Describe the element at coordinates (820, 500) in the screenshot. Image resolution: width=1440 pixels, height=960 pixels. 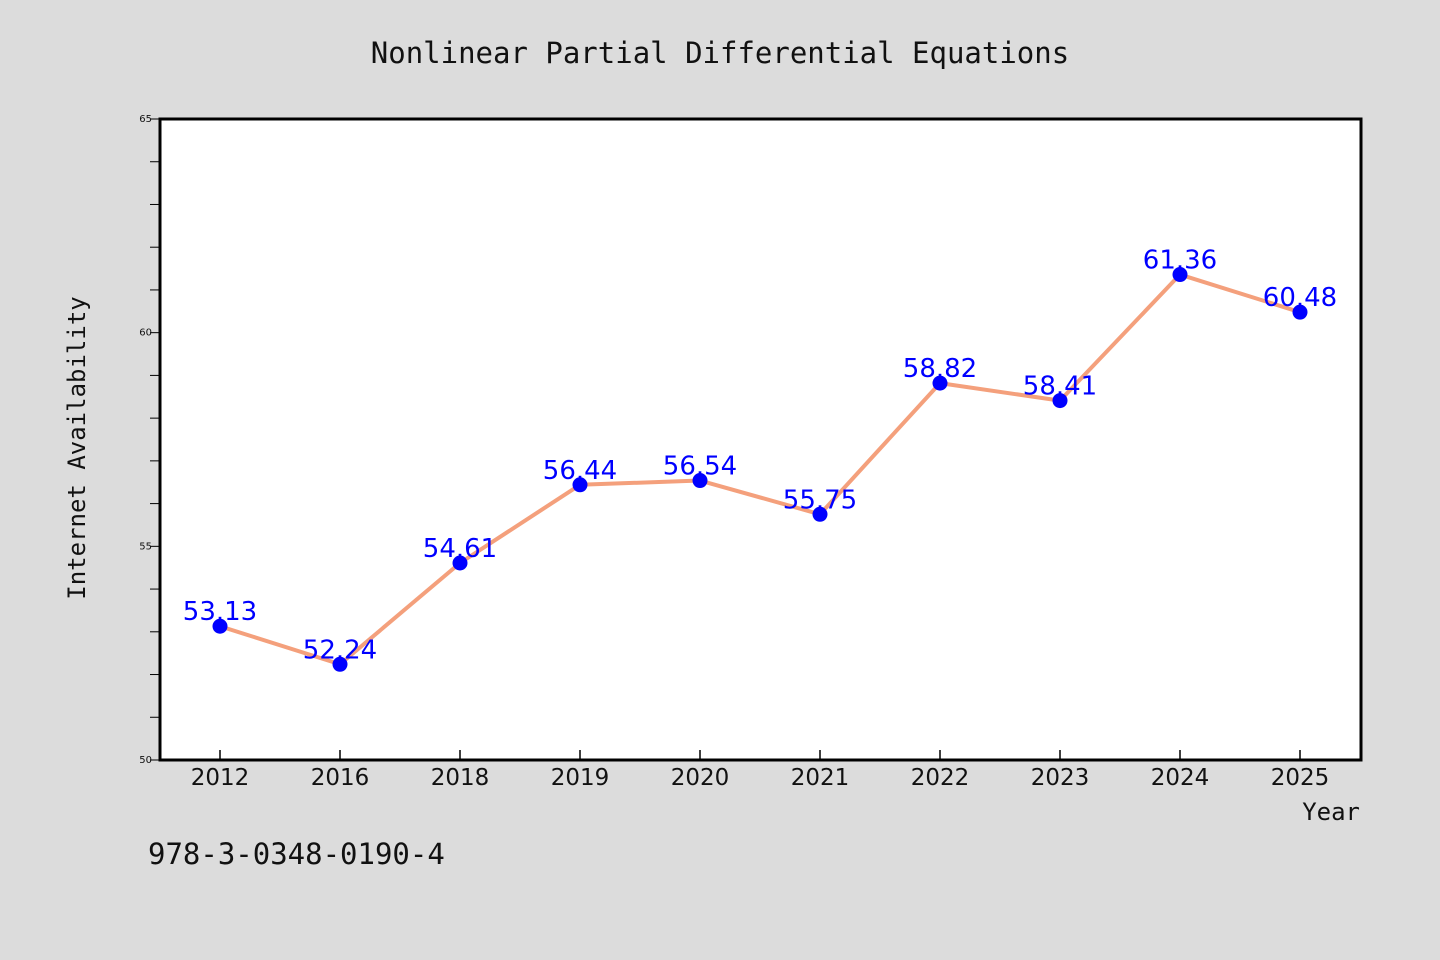
I see `data-label: 55.75` at that location.